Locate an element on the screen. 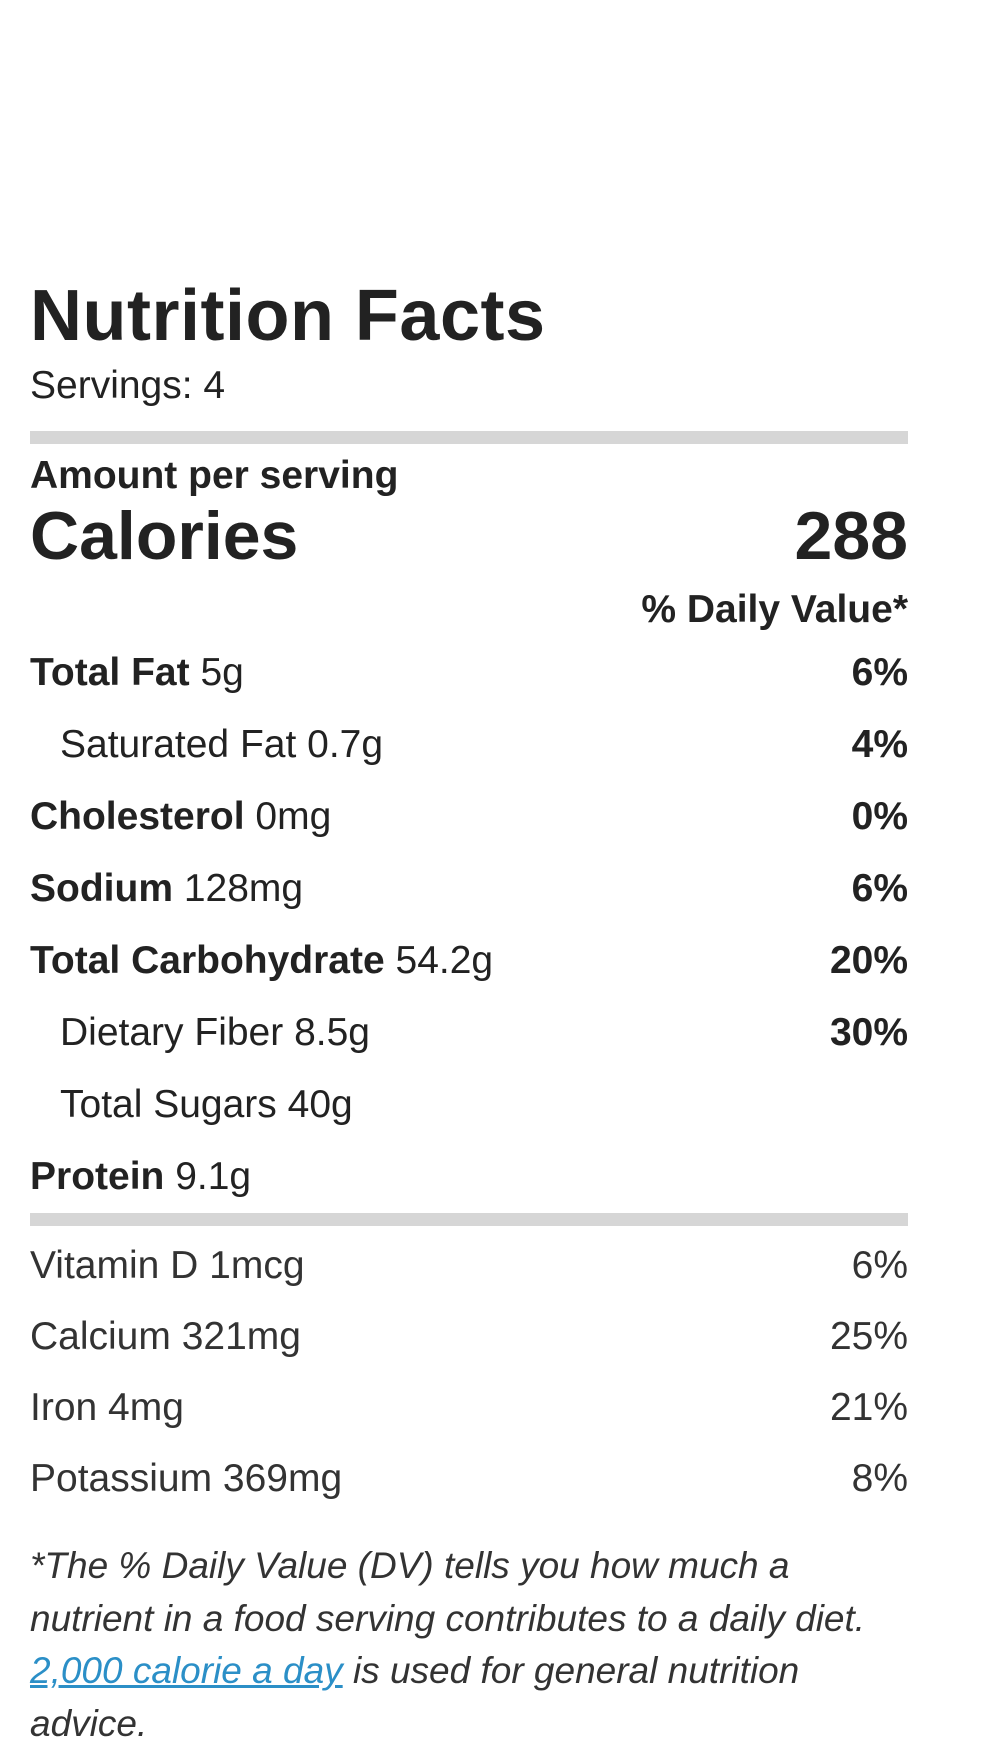 This screenshot has height=1755, width=1000. nutrient-amount: 40g is located at coordinates (320, 1105).